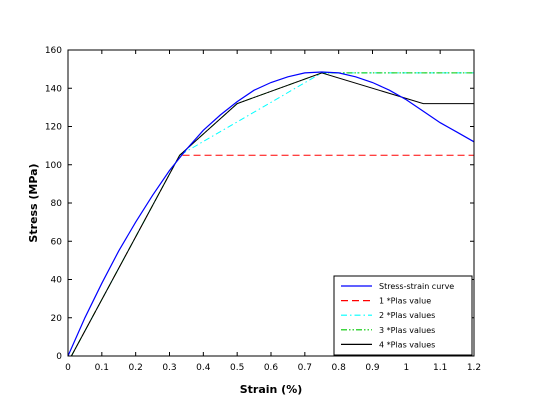 The image size is (541, 408). What do you see at coordinates (102, 368) in the screenshot?
I see `x-tick-label: 0.1` at bounding box center [102, 368].